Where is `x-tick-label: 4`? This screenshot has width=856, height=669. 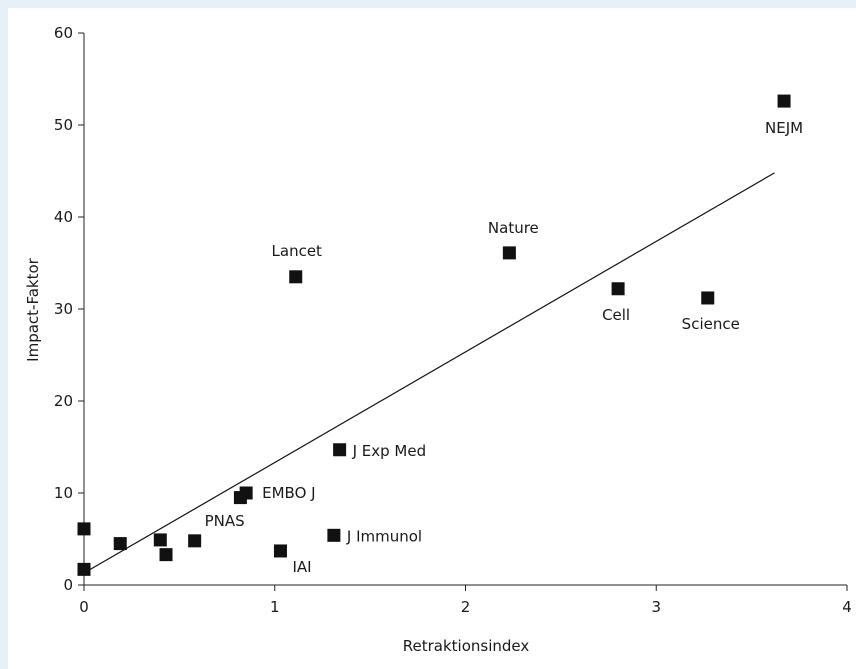
x-tick-label: 4 is located at coordinates (847, 607).